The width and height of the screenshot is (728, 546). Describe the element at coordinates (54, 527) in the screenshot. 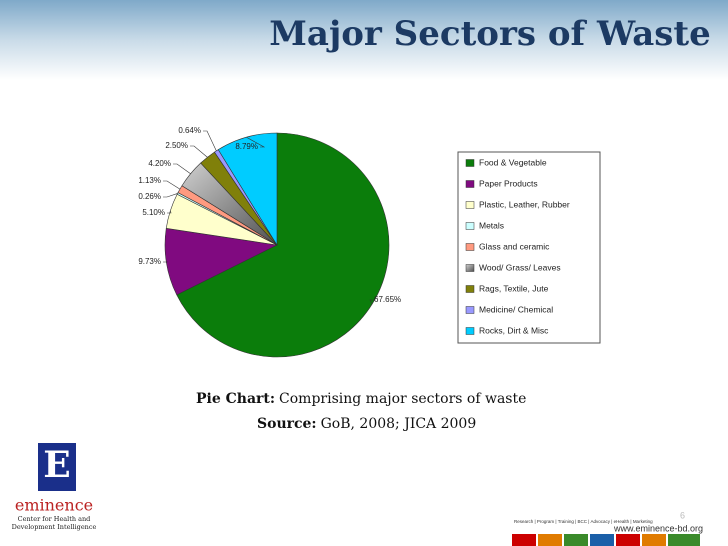

I see `logo-sub: Development Intelligence` at that location.